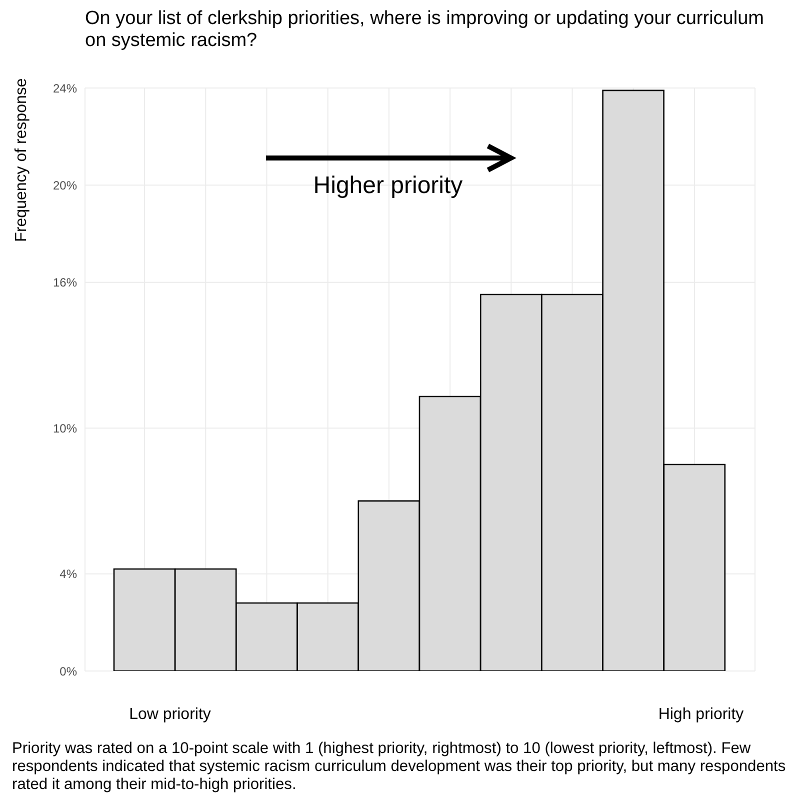 The image size is (807, 799). What do you see at coordinates (399, 767) in the screenshot?
I see `text: Priority was rated on a 10-point scale with 1 (highest priority, rightmost) to 10 (lowest priority, leftmost). Few respondents indicated that systemic racism curriculum development was their top priority, but many respondents rated it among their mid-to-high priorities.` at bounding box center [399, 767].